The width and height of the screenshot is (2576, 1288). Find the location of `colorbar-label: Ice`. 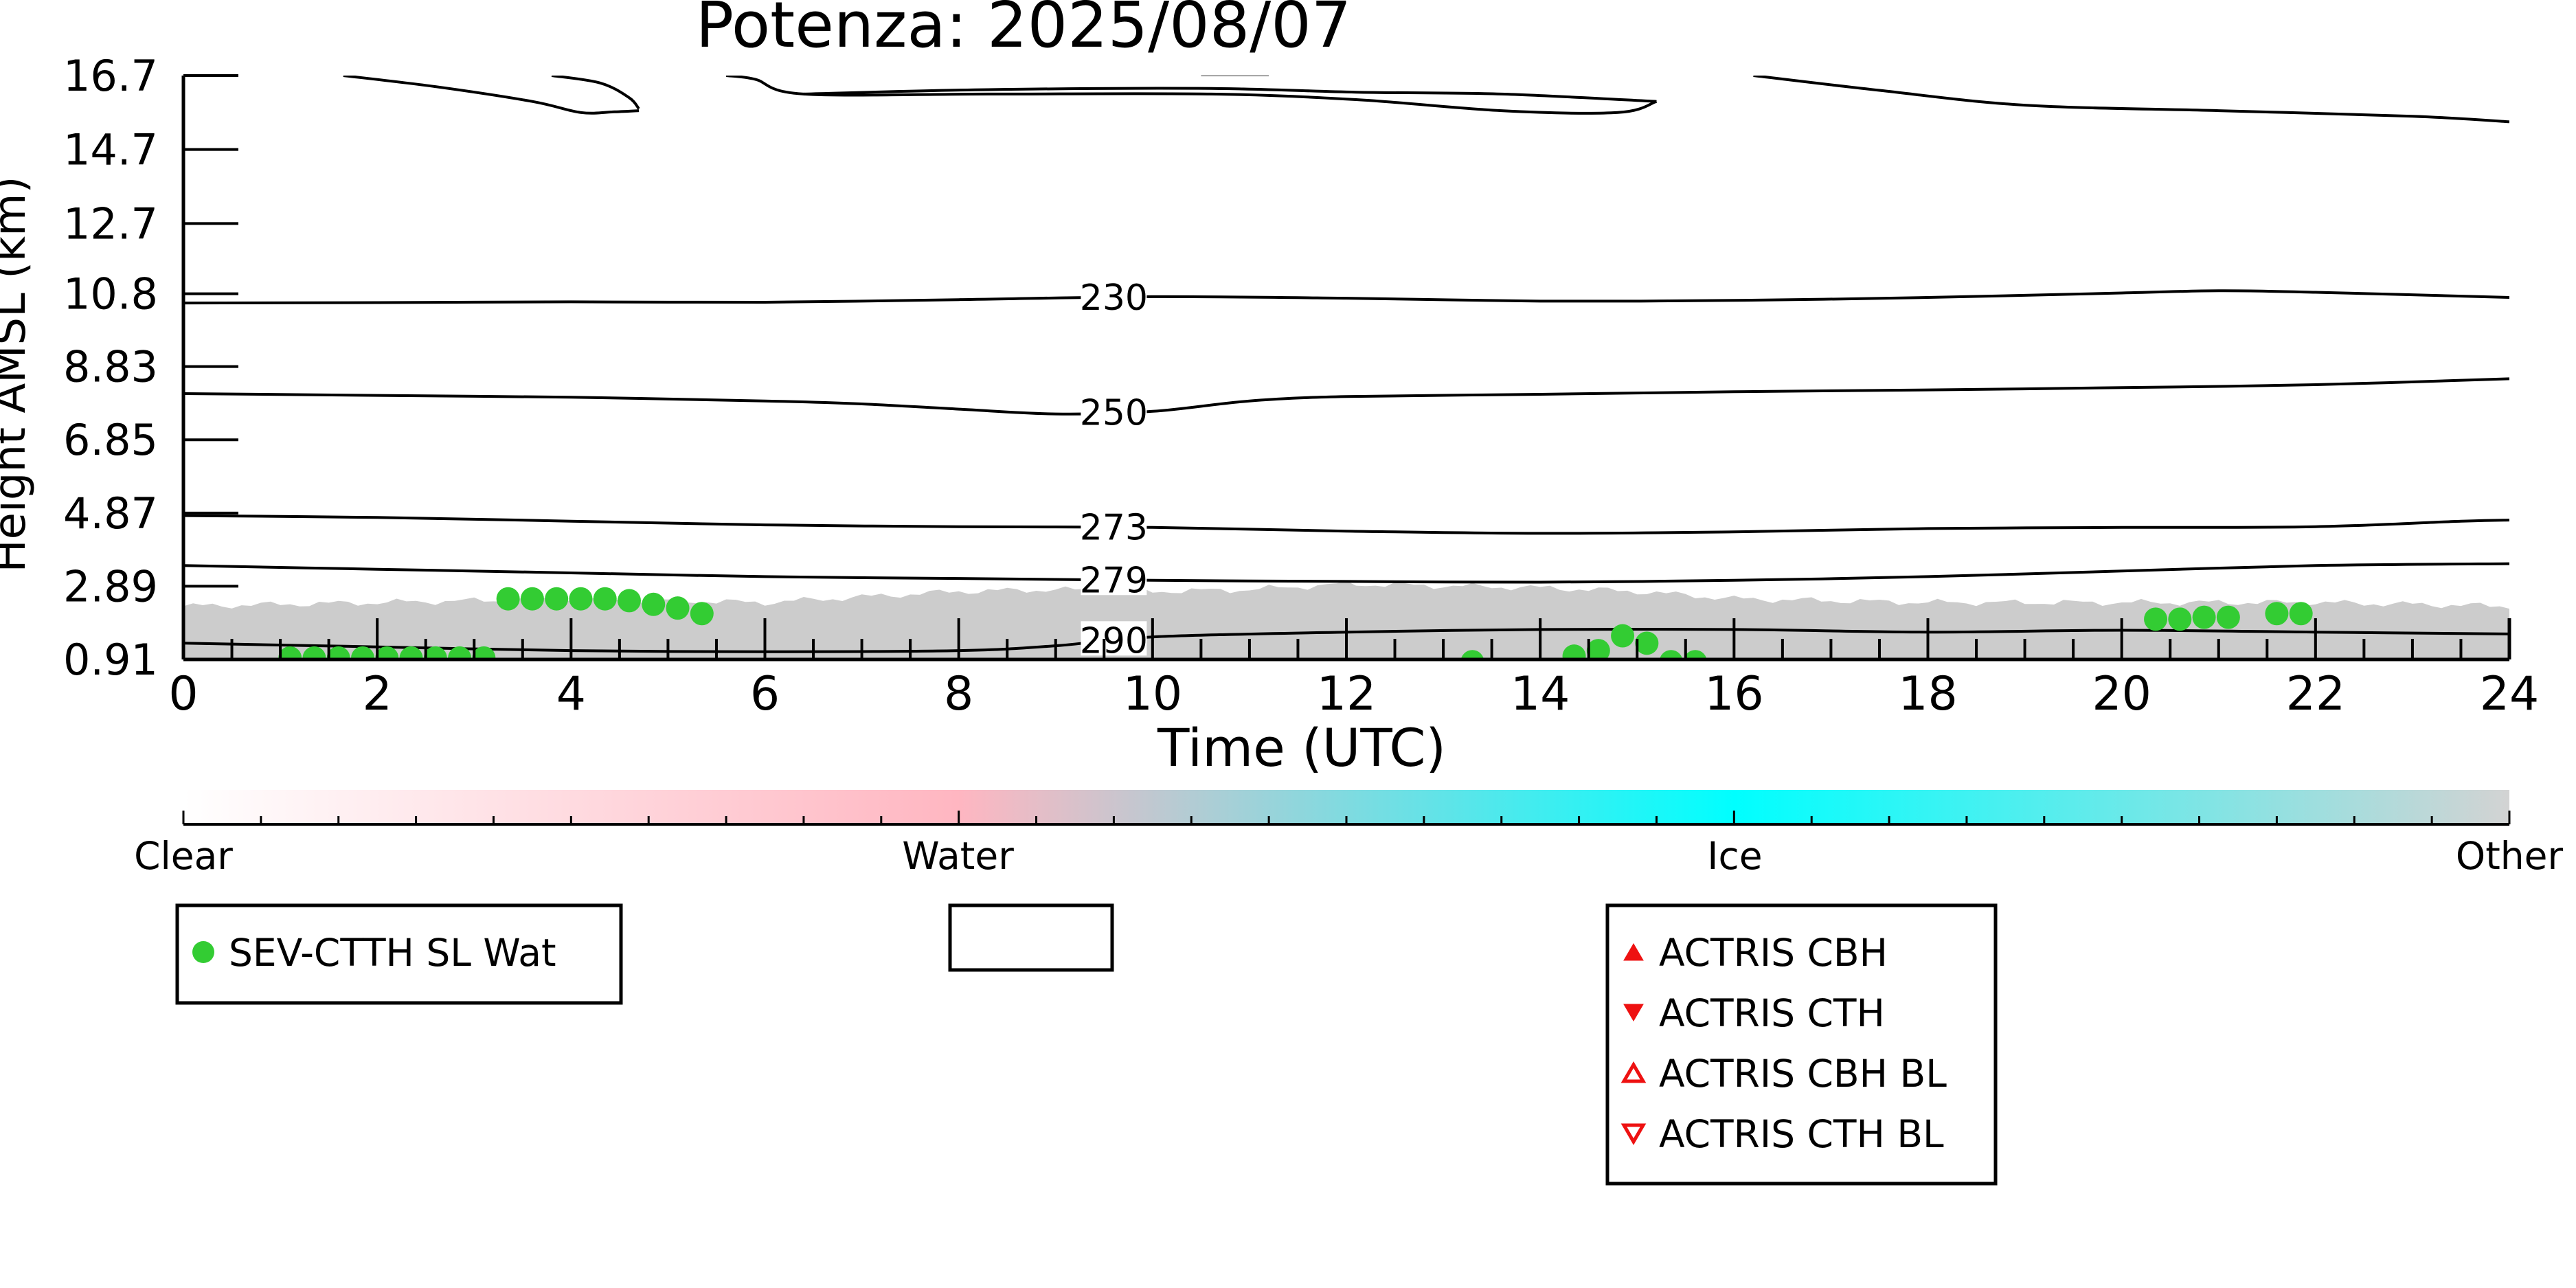

colorbar-label: Ice is located at coordinates (1734, 856).